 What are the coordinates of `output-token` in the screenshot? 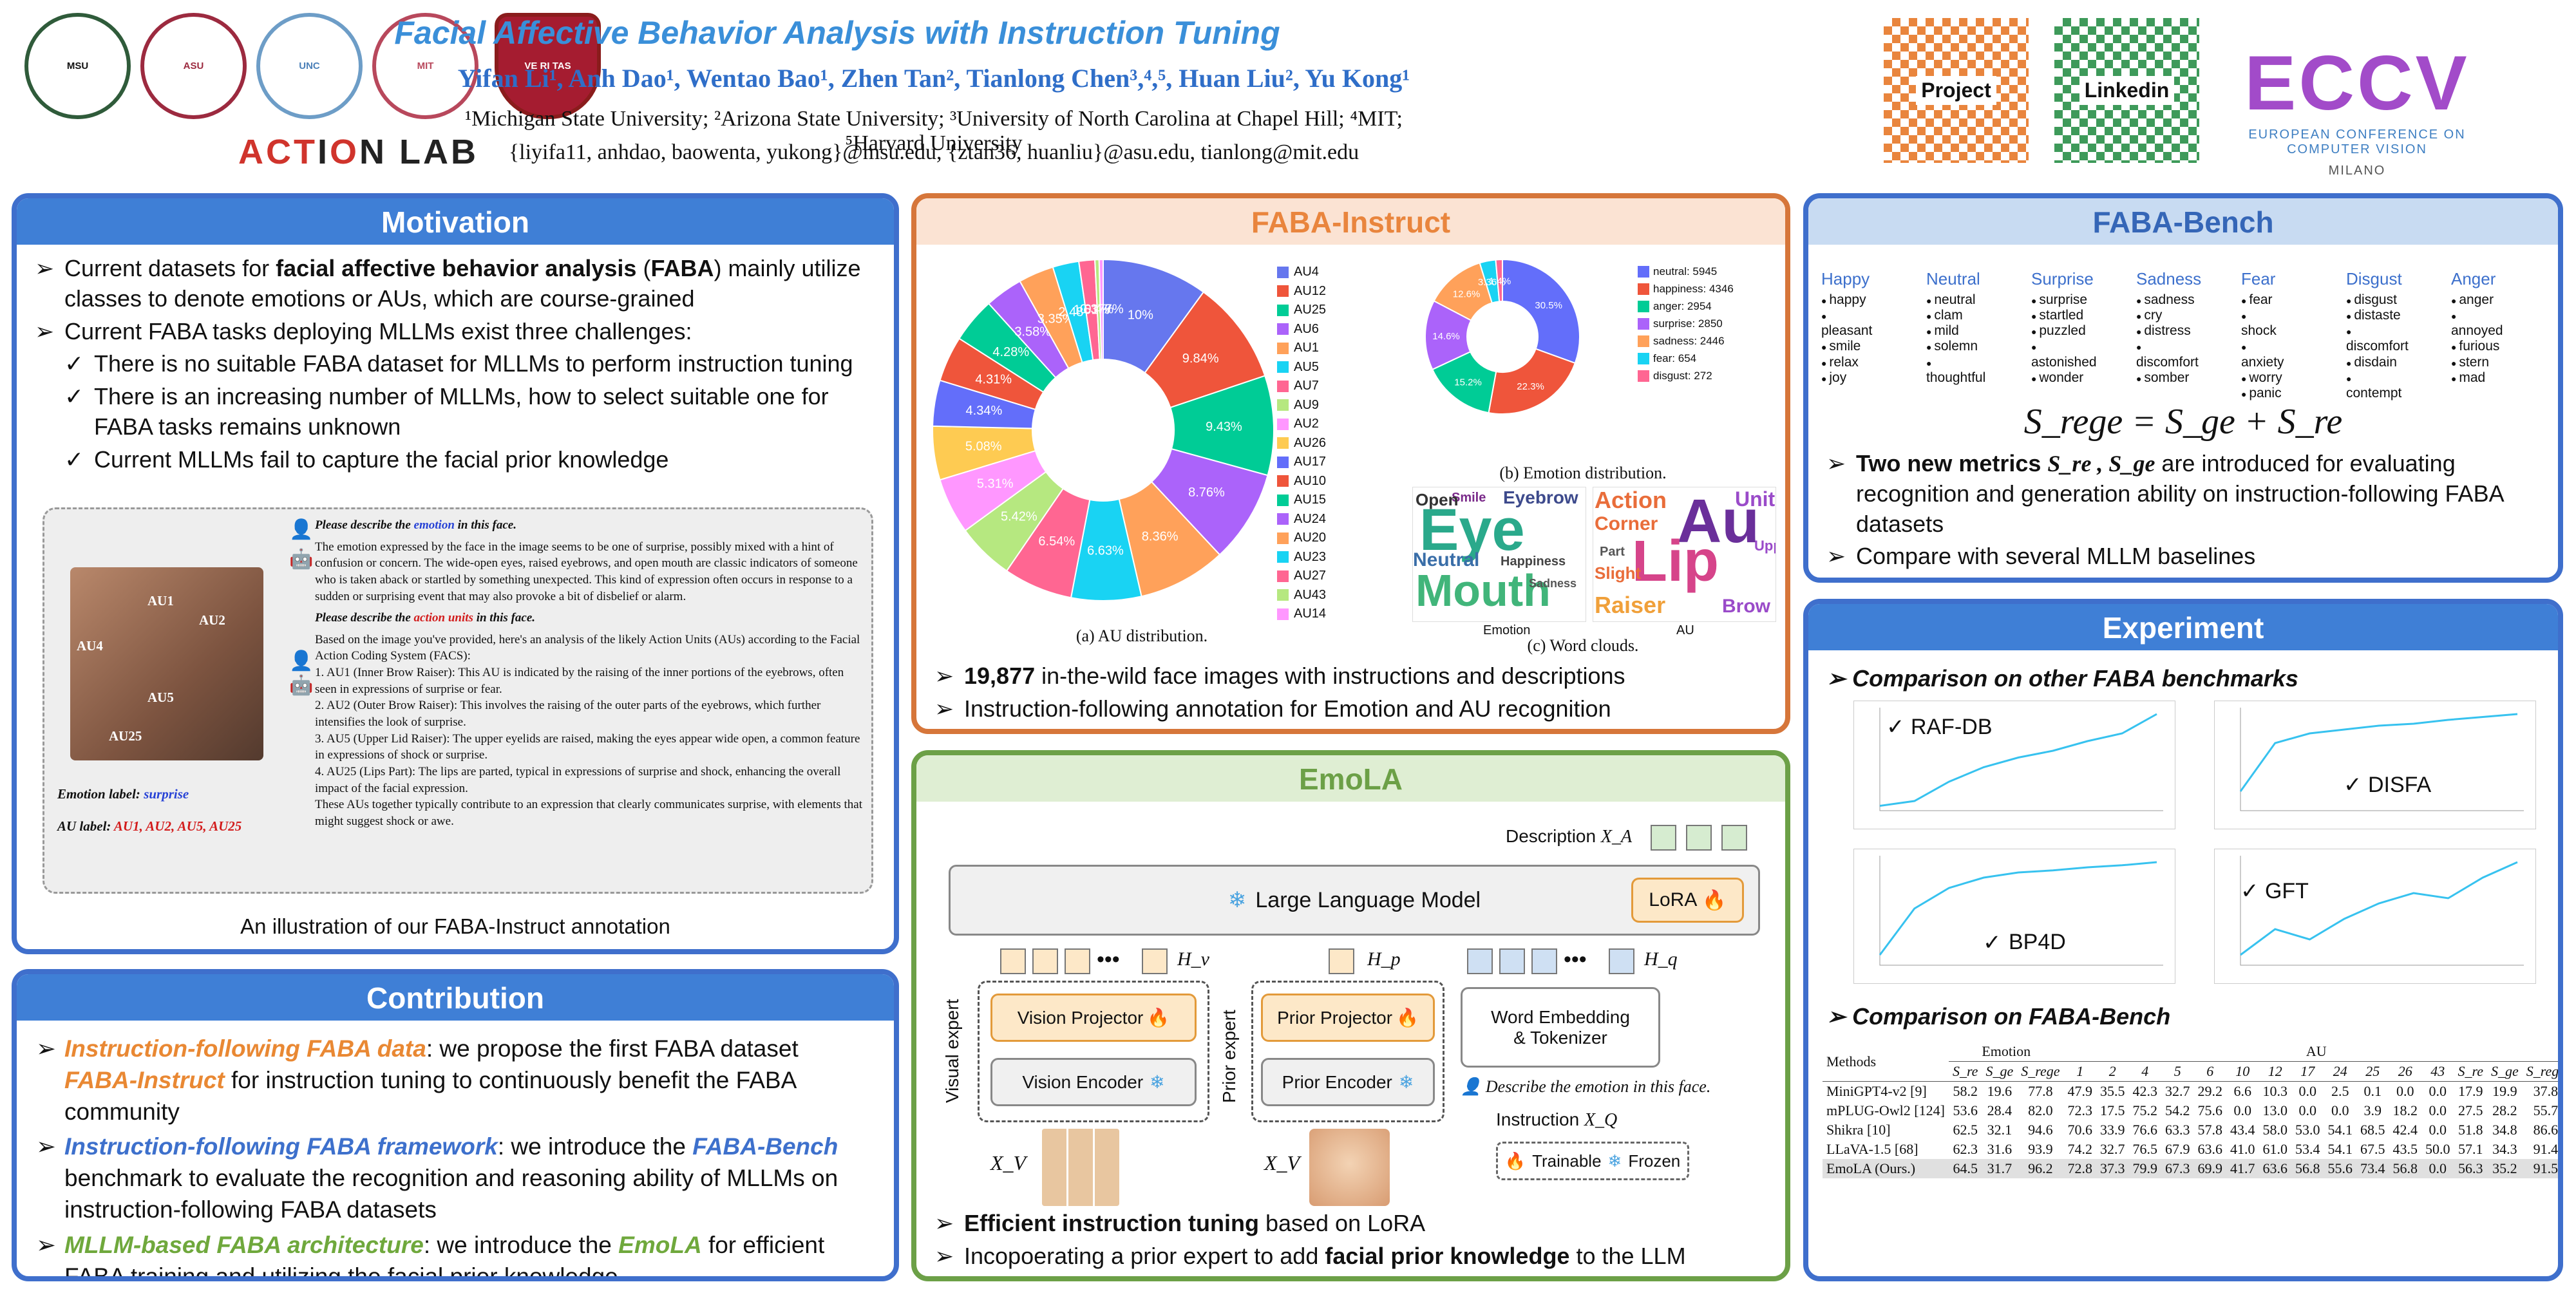 It's located at (1699, 838).